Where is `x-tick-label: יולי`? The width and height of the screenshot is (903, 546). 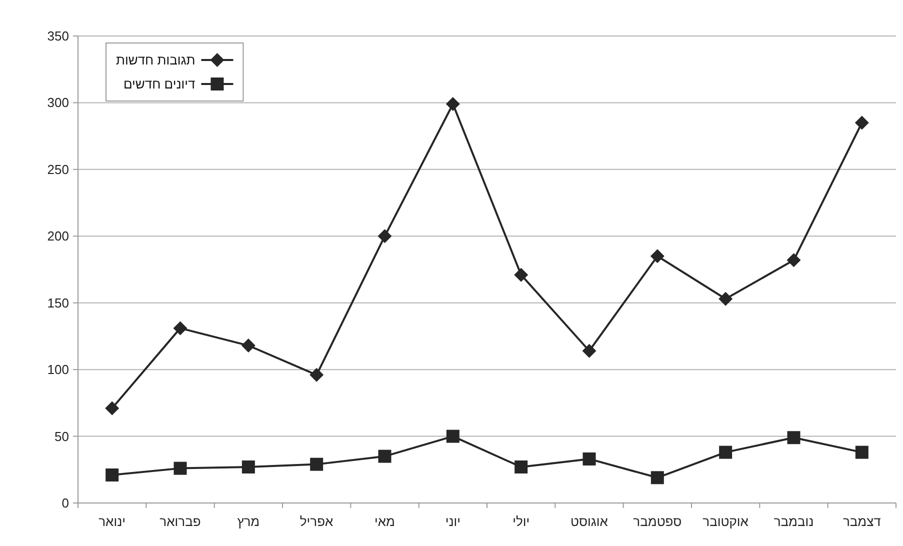
x-tick-label: יולי is located at coordinates (521, 521).